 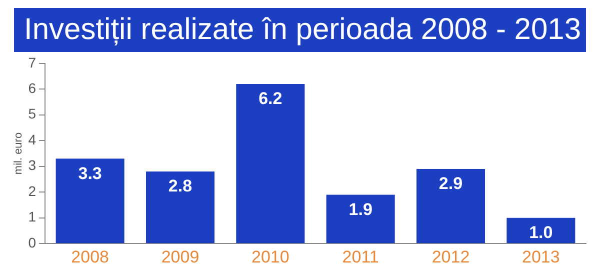 What do you see at coordinates (18, 153) in the screenshot?
I see `y-axis-title: mil. euro` at bounding box center [18, 153].